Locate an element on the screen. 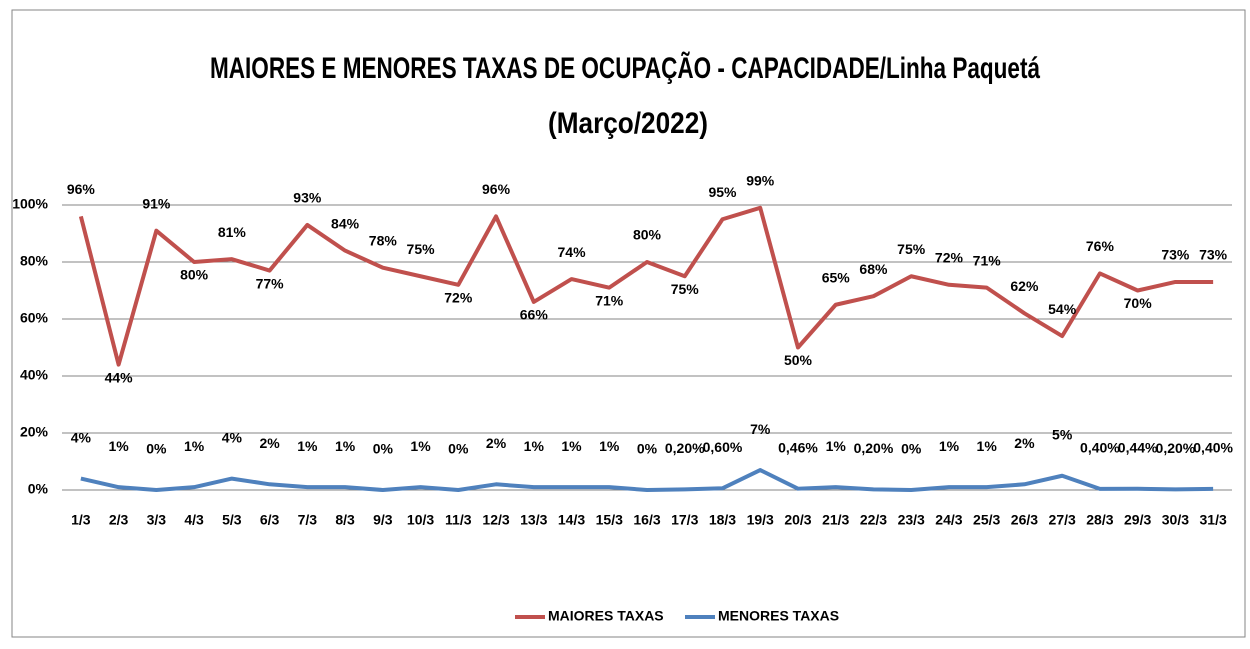 This screenshot has height=649, width=1250. legend-label: MAIORES TAXAS is located at coordinates (606, 616).